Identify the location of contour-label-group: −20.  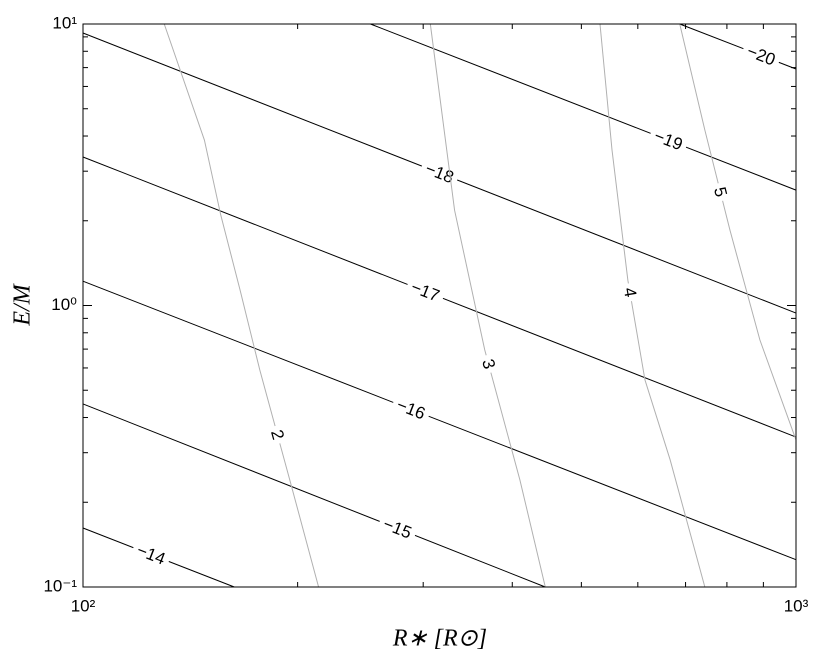
(761, 55).